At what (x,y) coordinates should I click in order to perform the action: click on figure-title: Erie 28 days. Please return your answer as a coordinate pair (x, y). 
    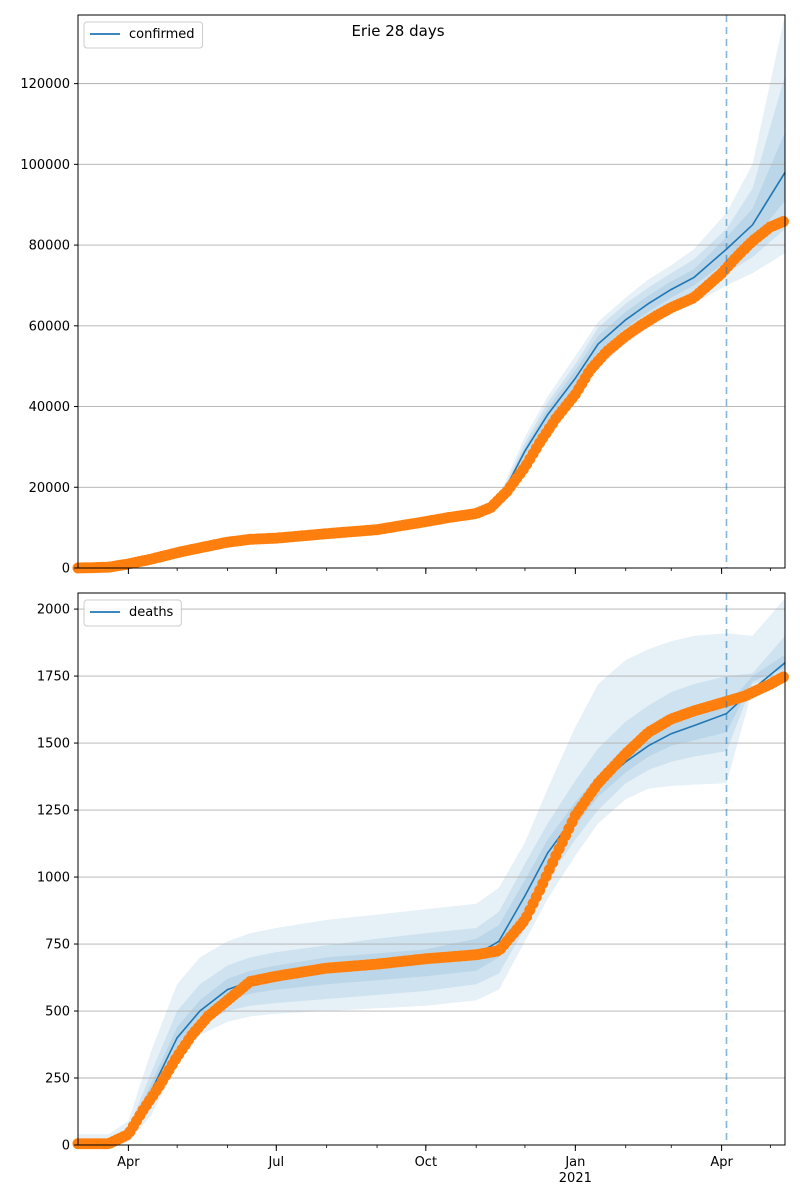
    Looking at the image, I should click on (397, 31).